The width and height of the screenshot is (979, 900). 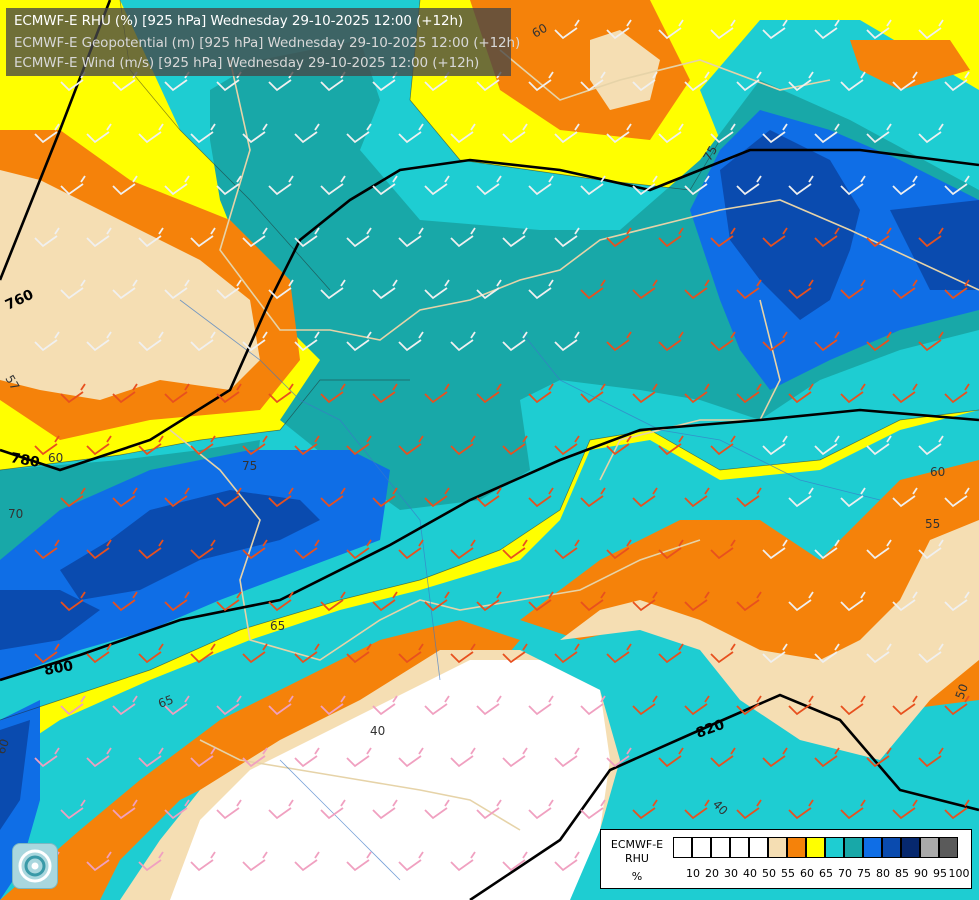 I want to click on legend-tick-label: 40, so click(x=750, y=873).